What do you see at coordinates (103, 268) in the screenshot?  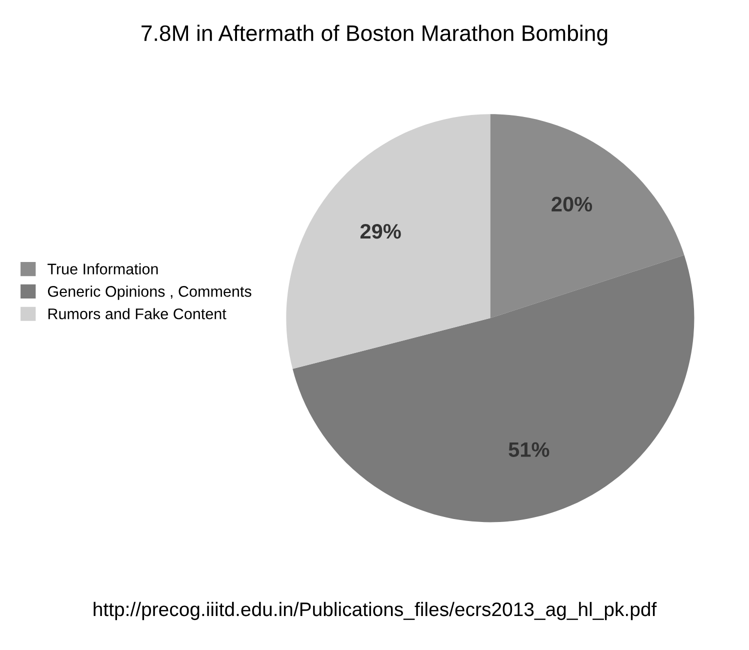 I see `legend-label: True Information` at bounding box center [103, 268].